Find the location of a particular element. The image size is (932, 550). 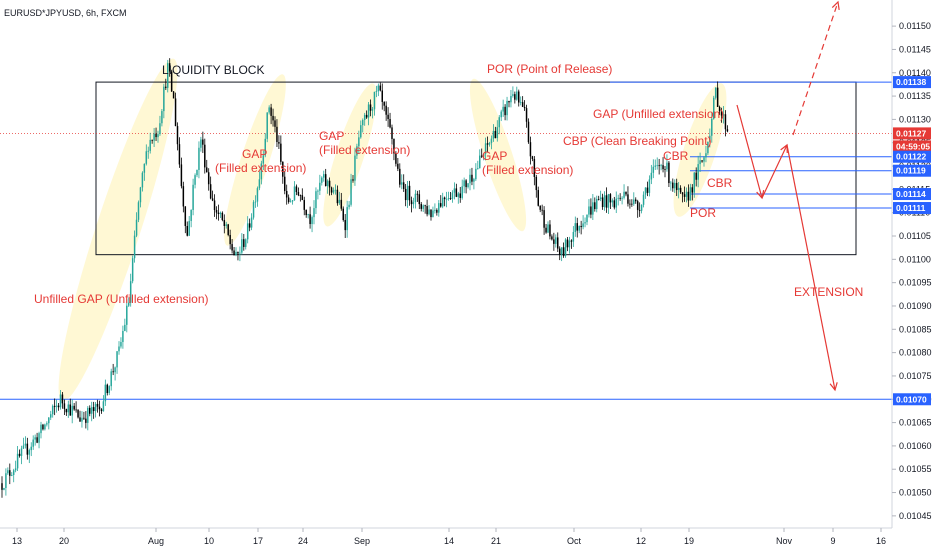

chart-annotation: (Filled extension) is located at coordinates (364, 150).